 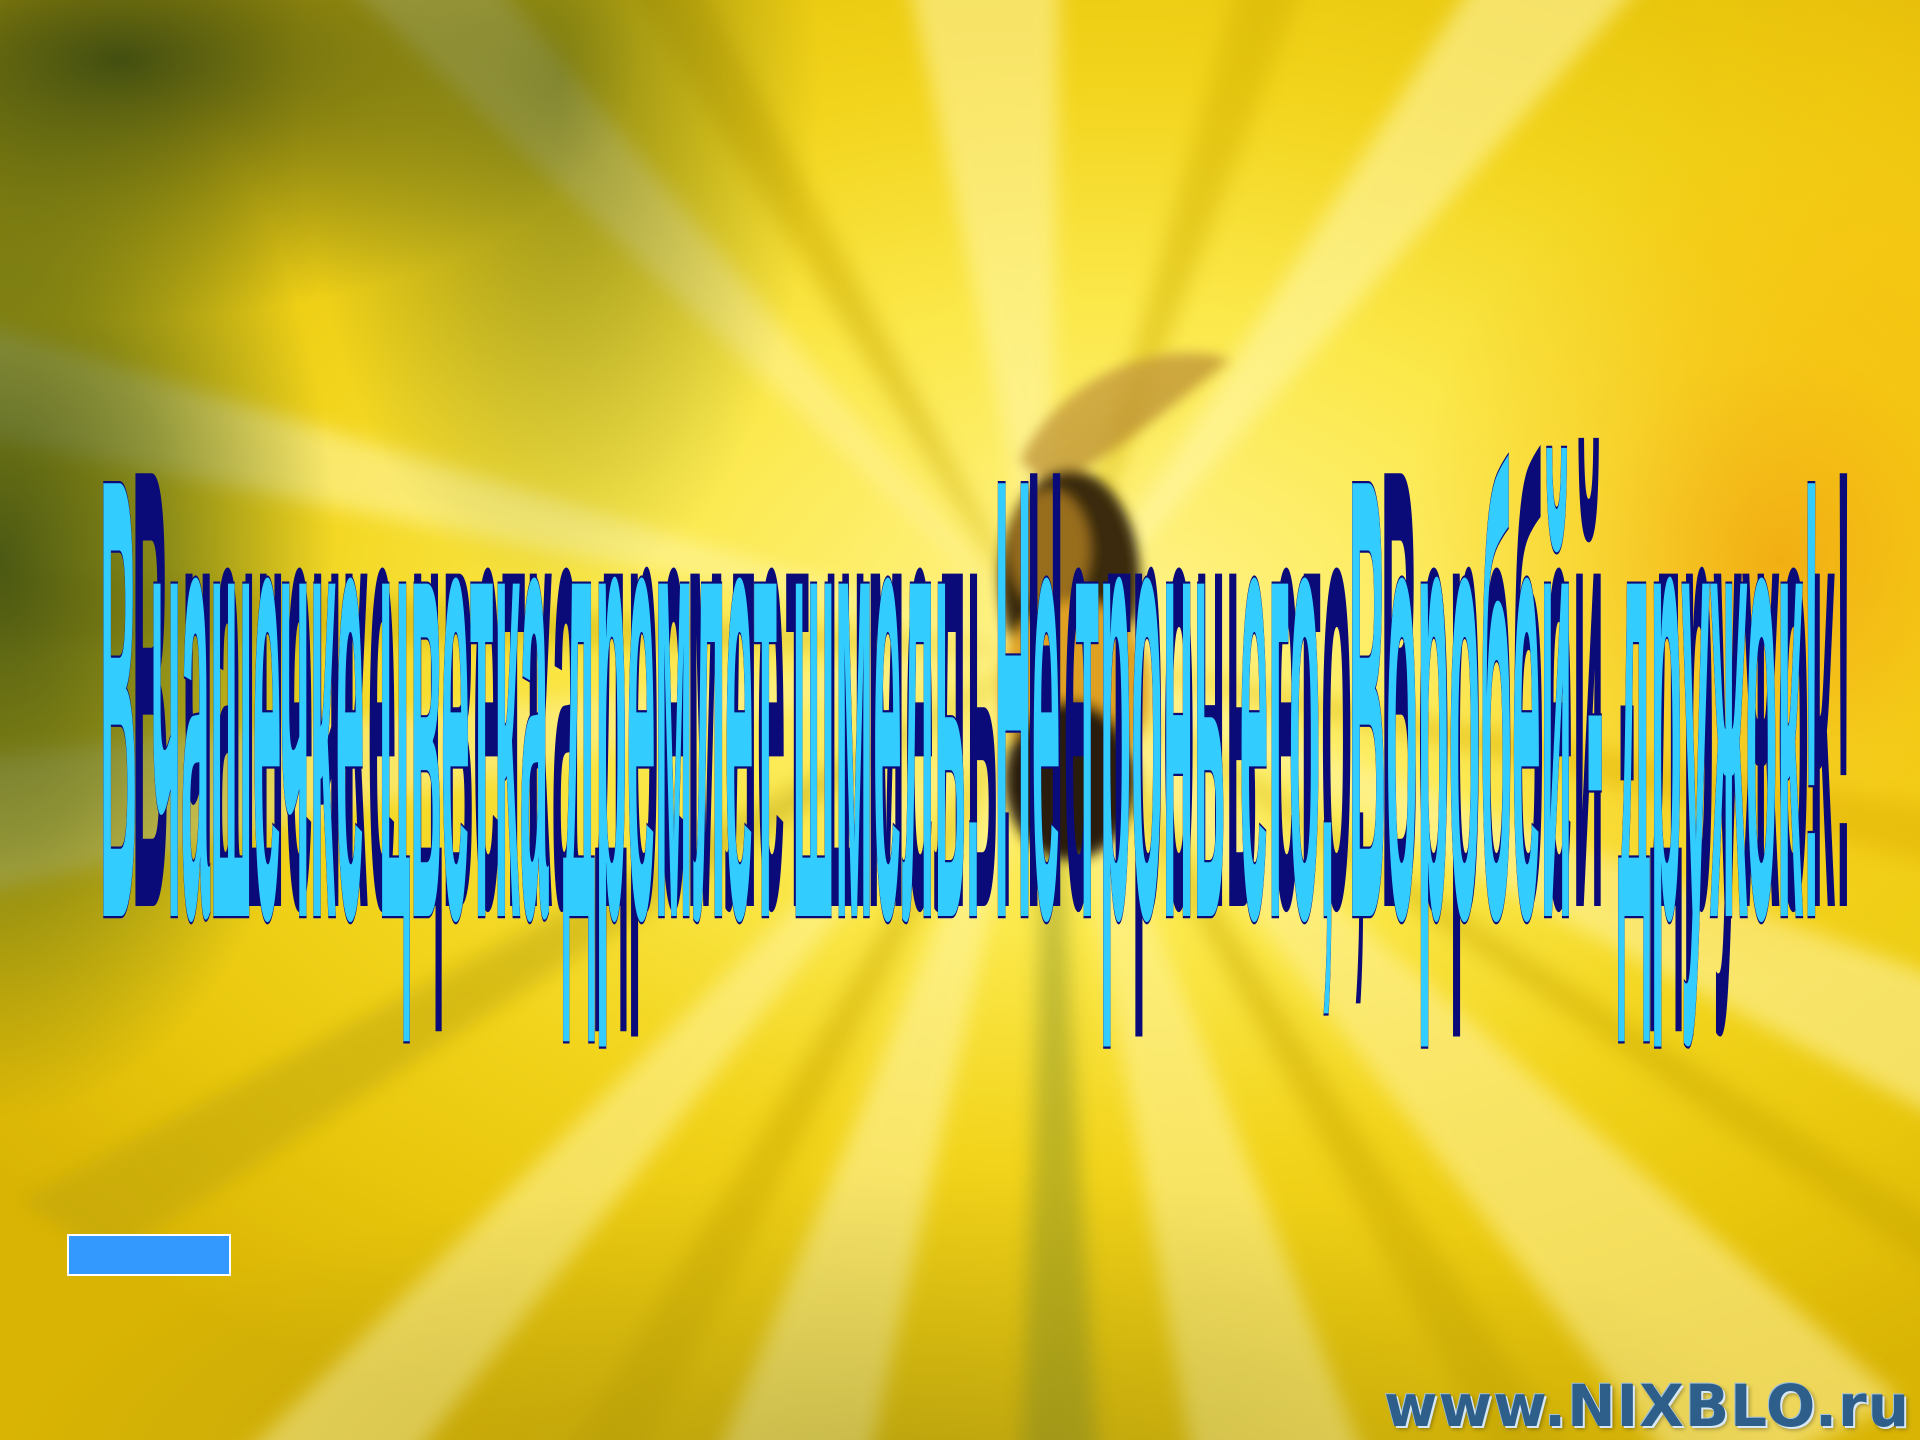 What do you see at coordinates (1115, 606) in the screenshot?
I see `bumblebee-image` at bounding box center [1115, 606].